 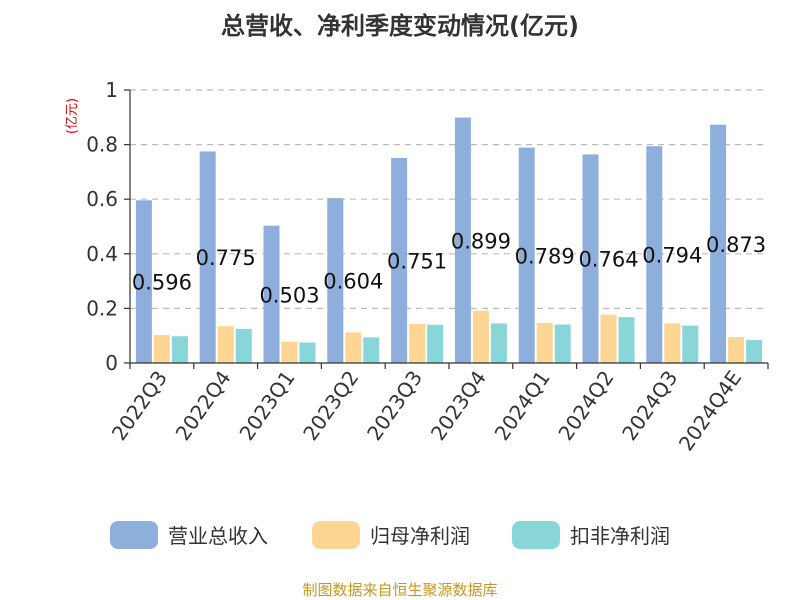 I want to click on y-tick-label: 0.4, so click(x=102, y=254).